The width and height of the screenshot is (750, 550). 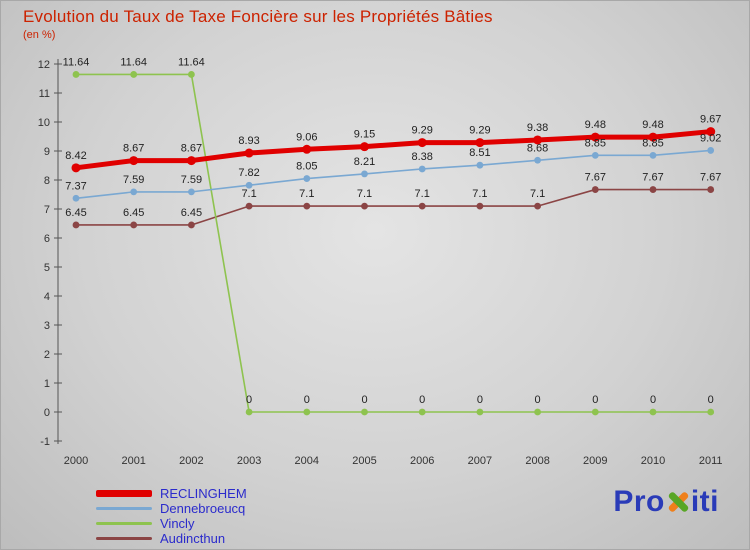 I want to click on value-label-Dennebroeucq: 8.85, so click(x=652, y=143).